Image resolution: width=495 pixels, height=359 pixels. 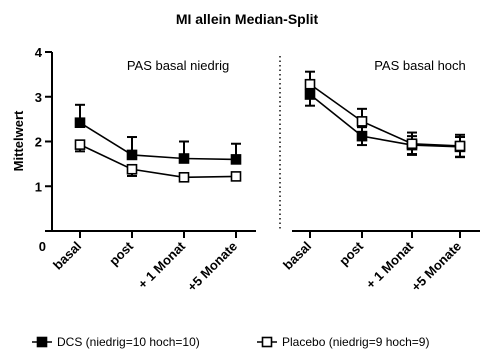 I want to click on panel-label-left: PAS basal niedrig, so click(x=178, y=65).